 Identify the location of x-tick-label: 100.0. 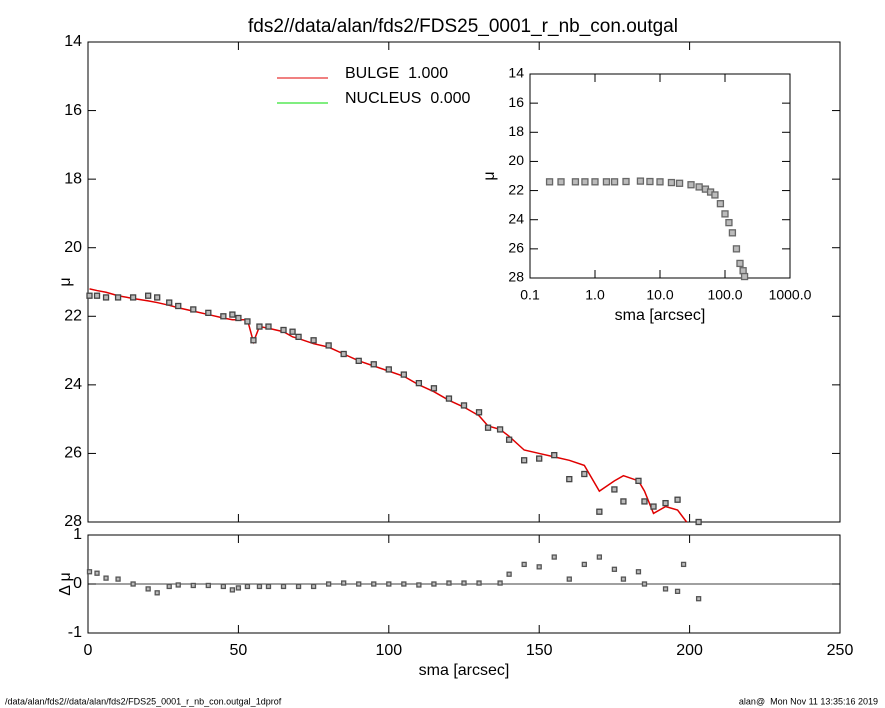
(724, 295).